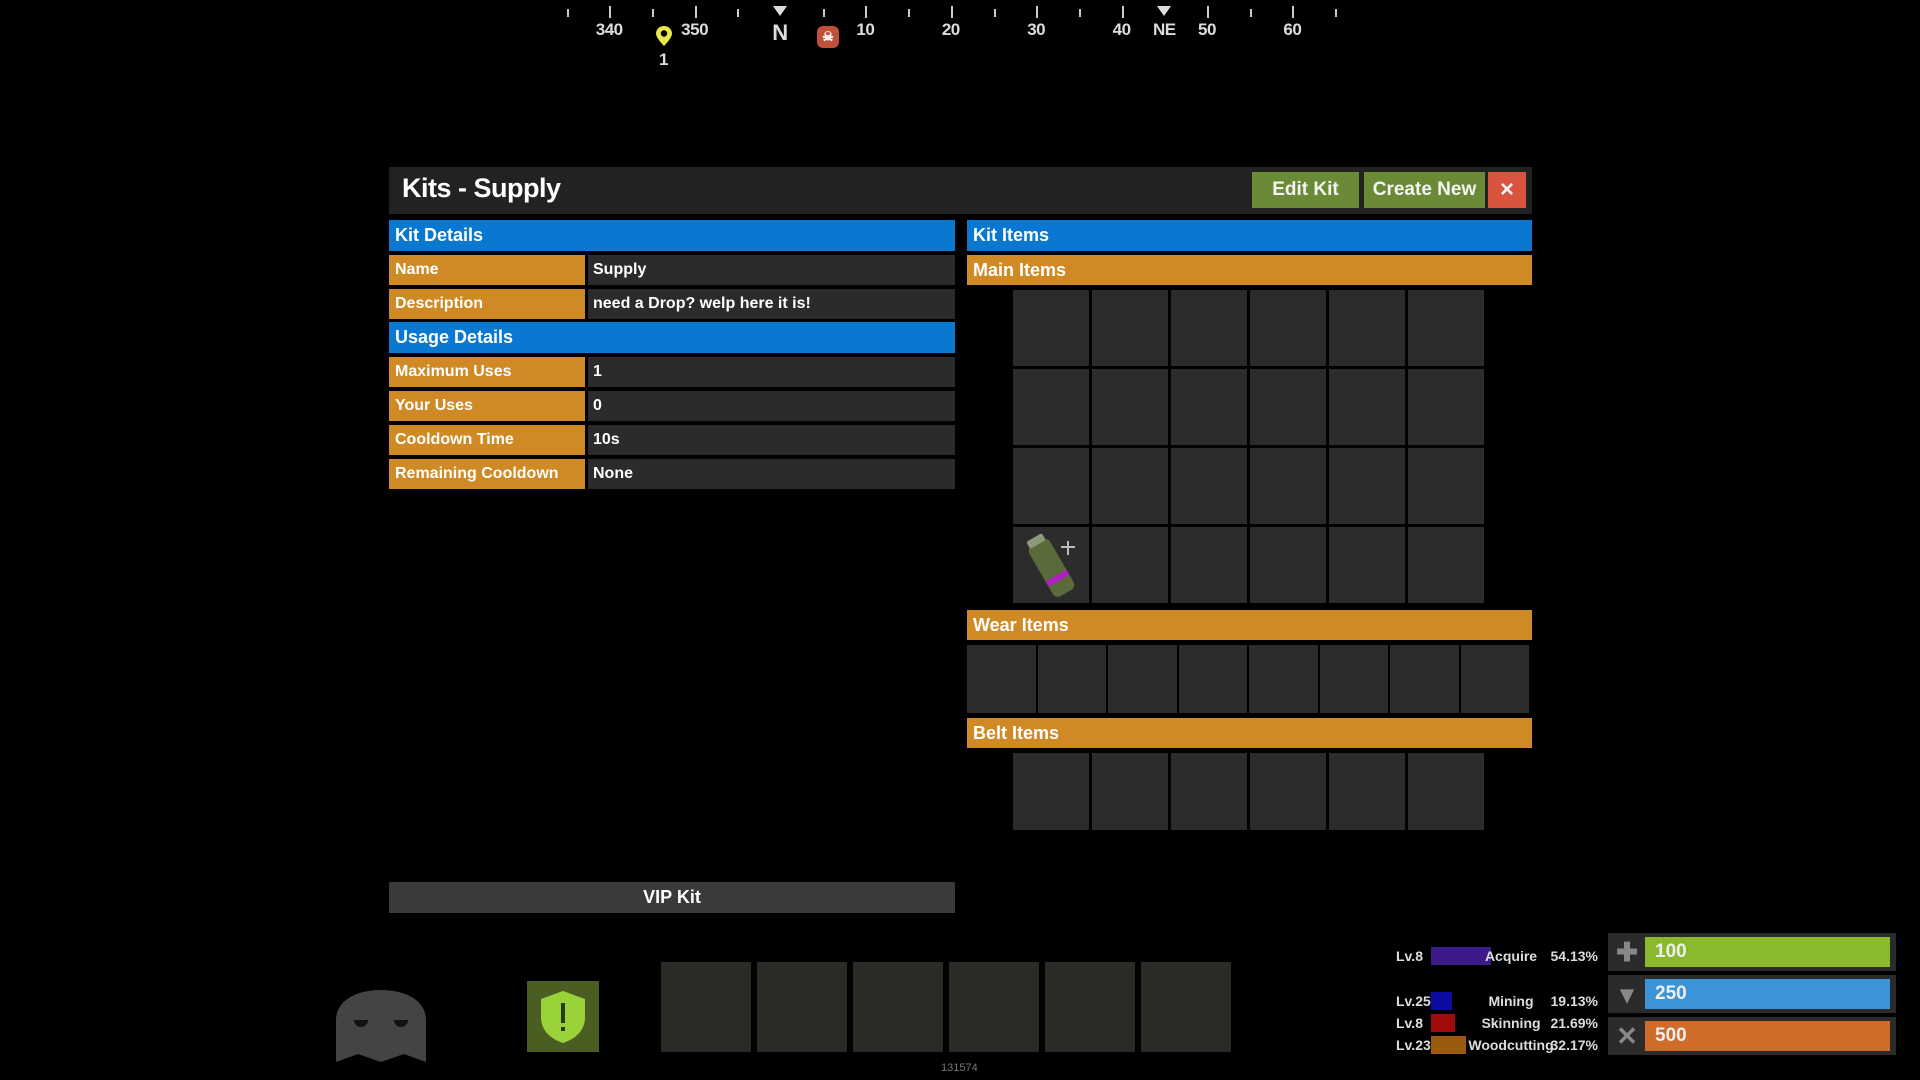  What do you see at coordinates (1305, 190) in the screenshot?
I see `edit-kit-button: Edit Kit` at bounding box center [1305, 190].